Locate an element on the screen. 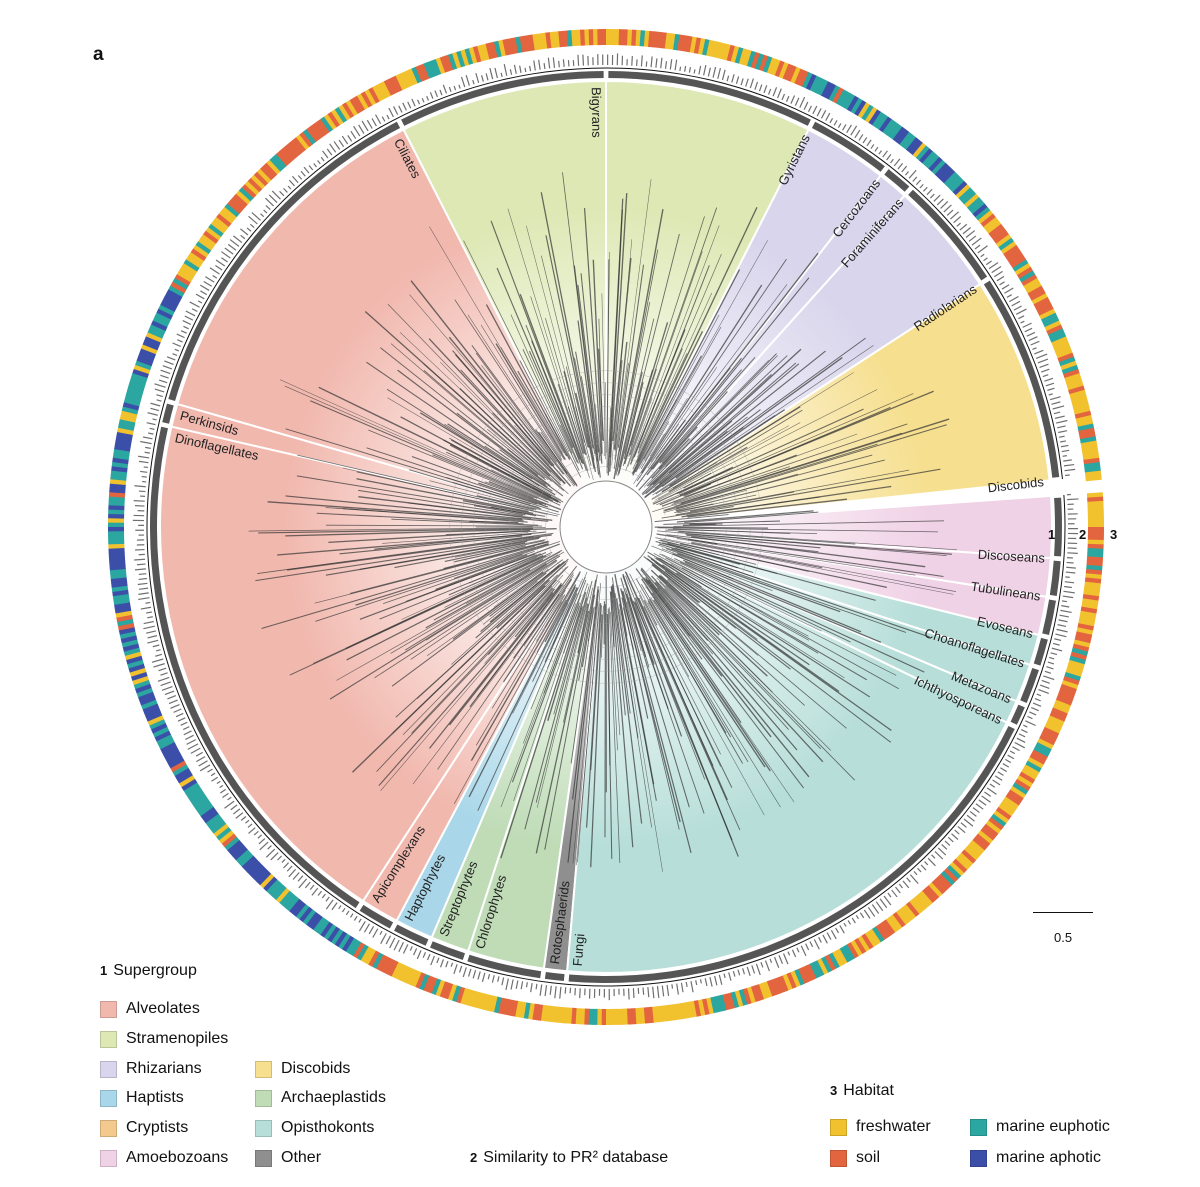 This screenshot has height=1187, width=1200. ring1-segment-chlorophytes is located at coordinates (504, 966).